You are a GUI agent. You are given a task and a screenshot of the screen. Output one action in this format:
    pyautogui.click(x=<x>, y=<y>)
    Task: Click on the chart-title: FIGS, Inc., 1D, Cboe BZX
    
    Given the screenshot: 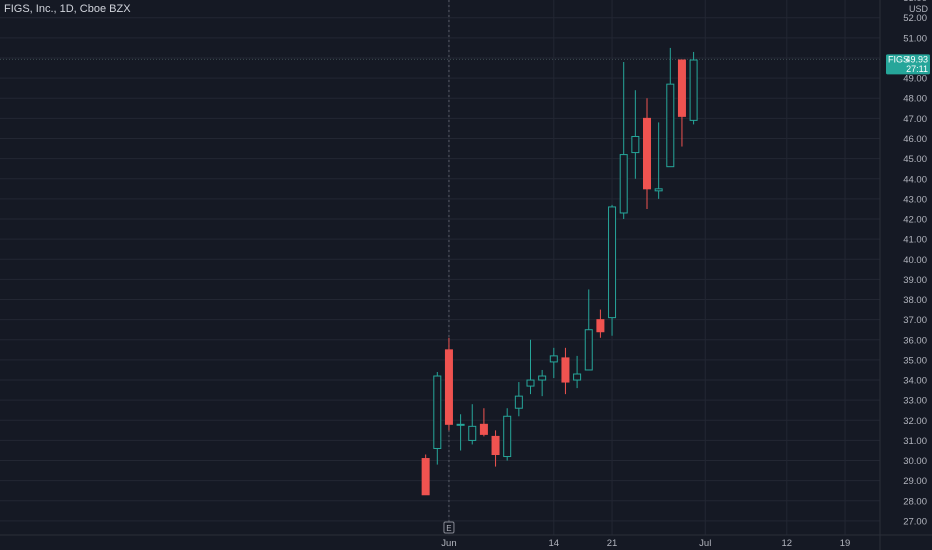 What is the action you would take?
    pyautogui.click(x=67, y=9)
    